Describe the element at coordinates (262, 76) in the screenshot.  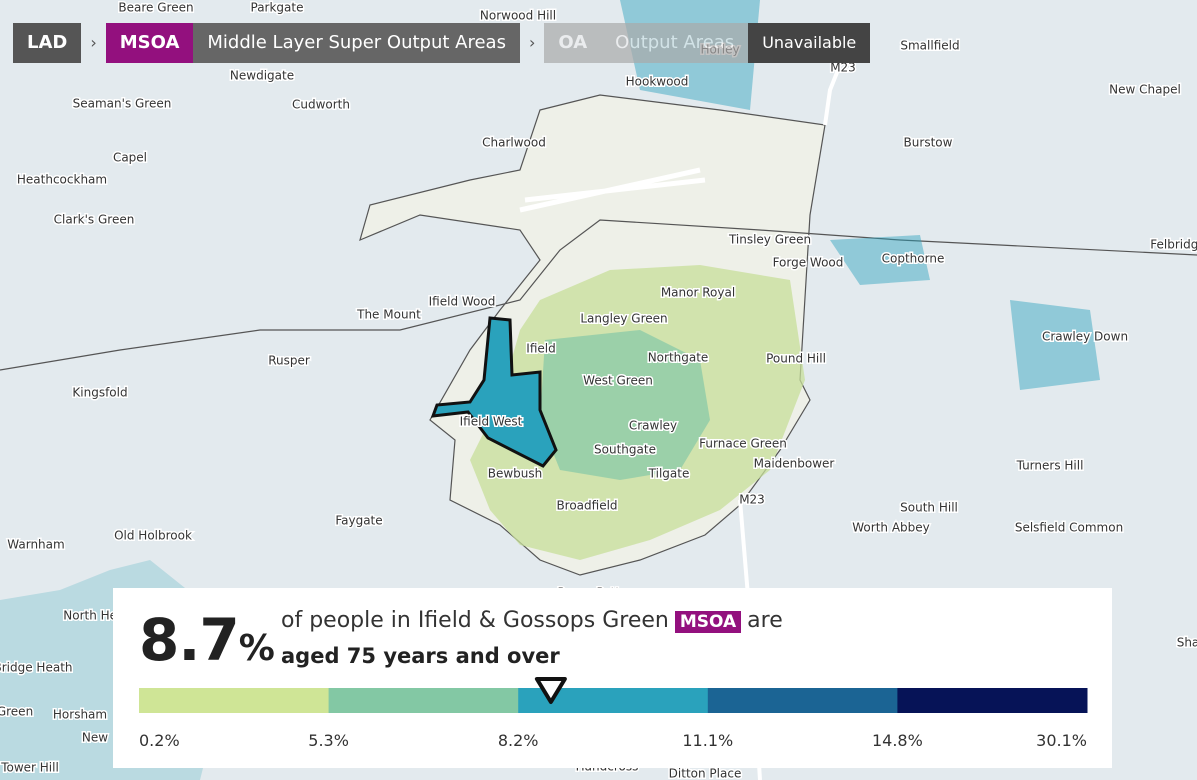
I see `place-label: Newdigate` at that location.